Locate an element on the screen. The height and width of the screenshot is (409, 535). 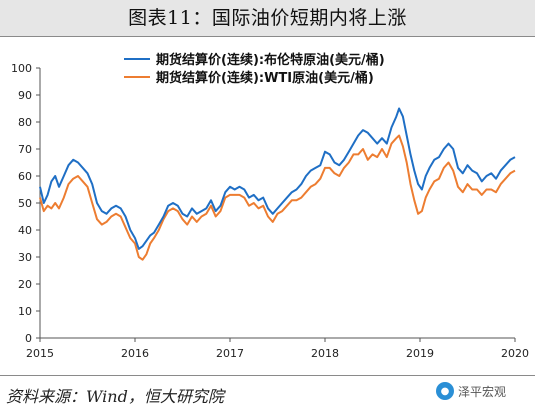
y-tick-label: 30 is located at coordinates (25, 257).